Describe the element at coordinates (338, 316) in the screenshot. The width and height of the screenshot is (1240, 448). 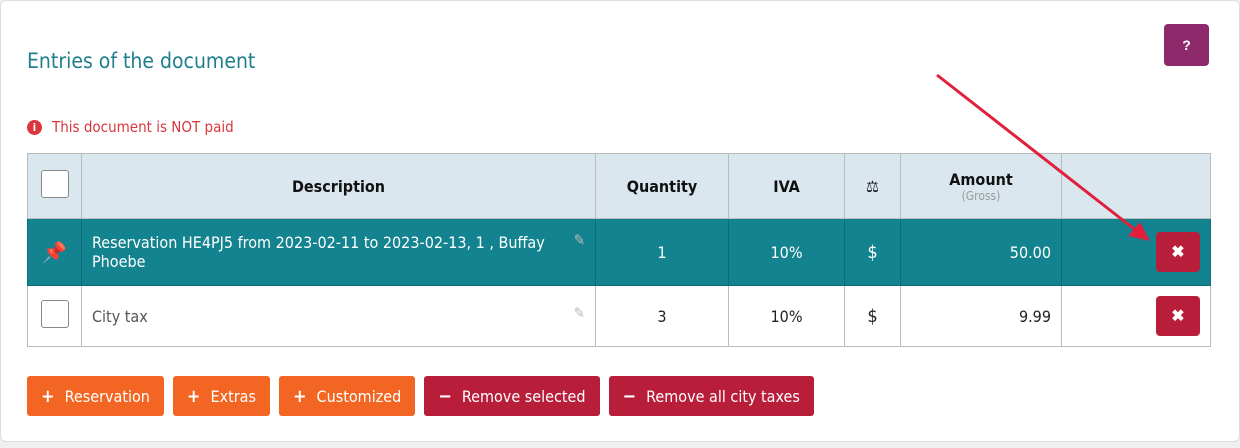
I see `description-cell: City tax ✎` at that location.